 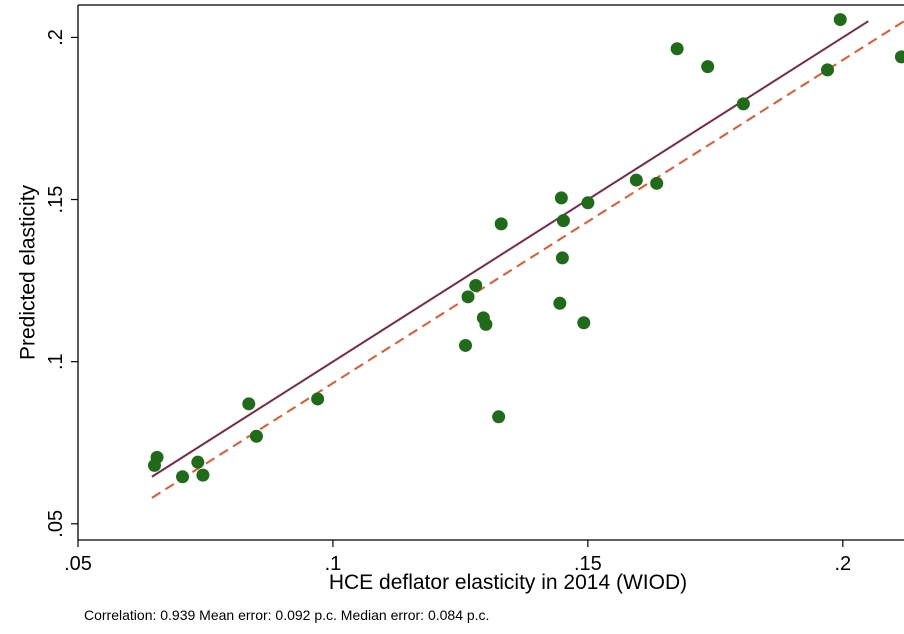 I want to click on y-tick-label: .05, so click(x=56, y=524).